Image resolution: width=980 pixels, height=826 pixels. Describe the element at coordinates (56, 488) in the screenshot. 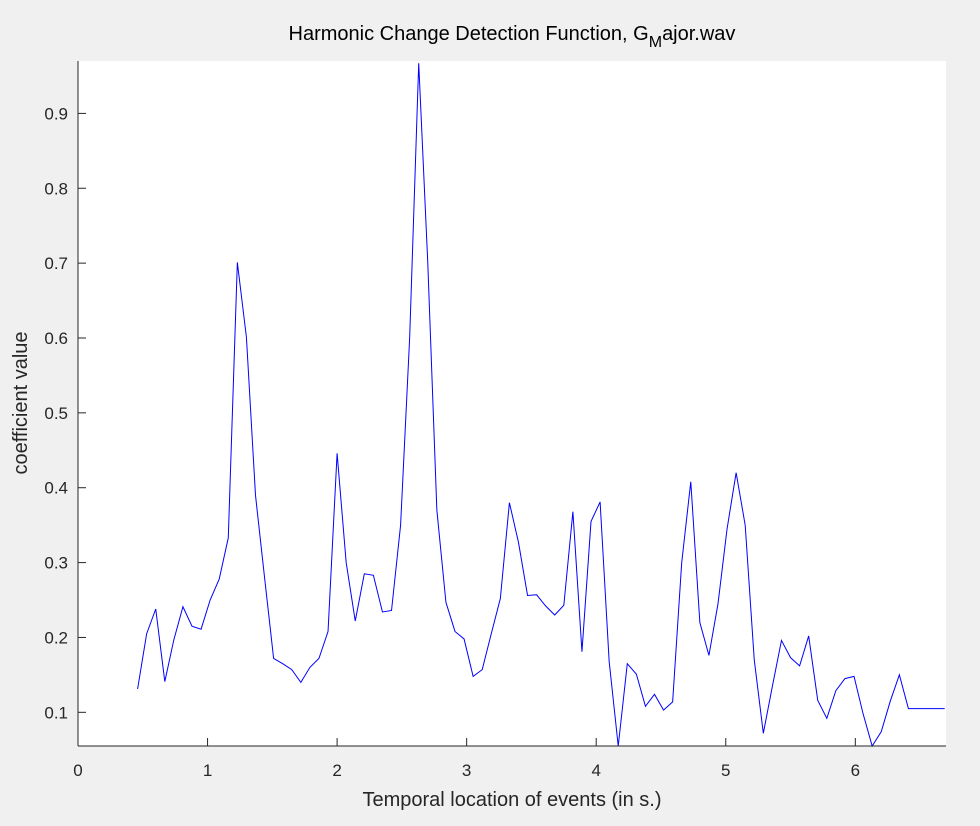

I see `y-tick-label: 0.4` at that location.